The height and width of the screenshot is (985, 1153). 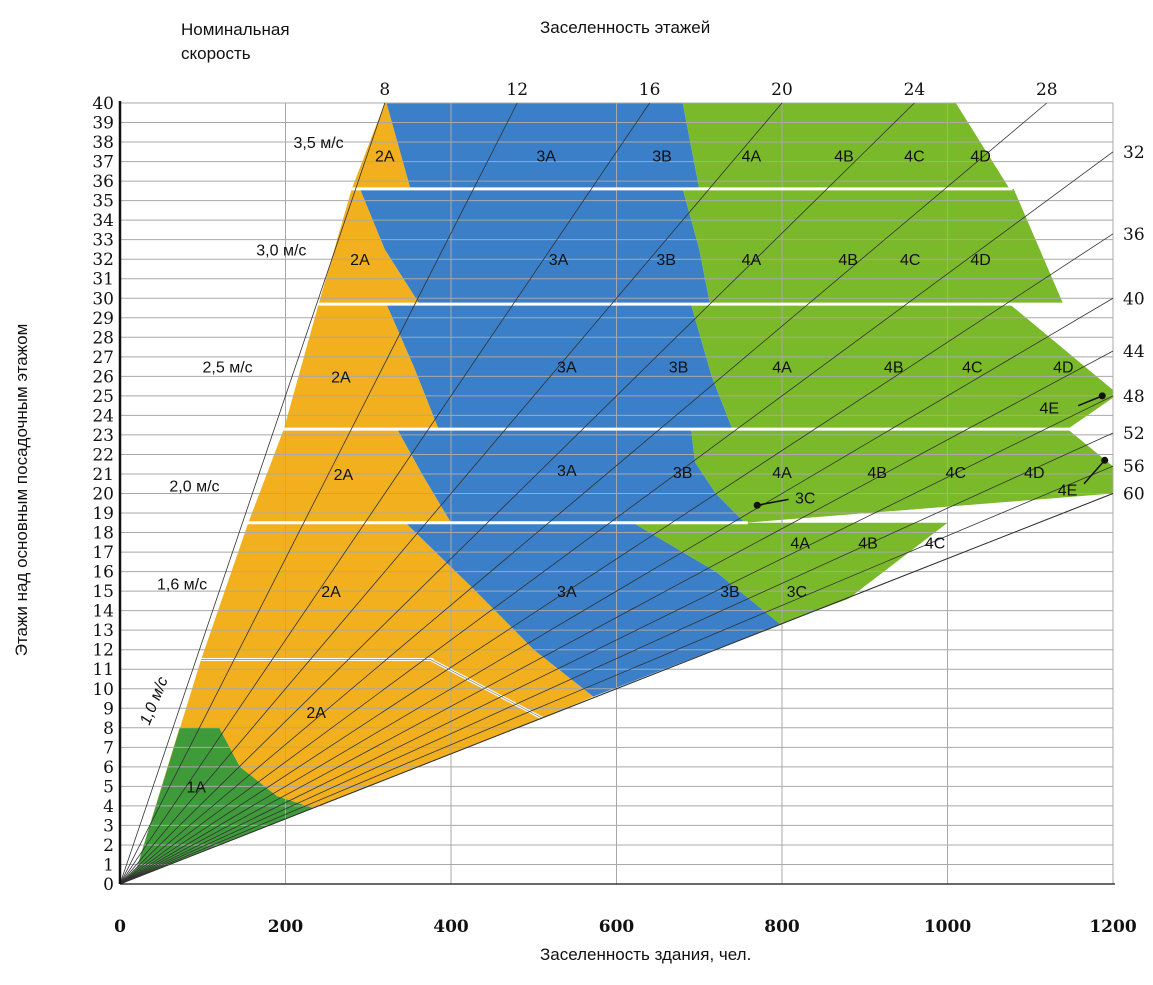 I want to click on y-tick-label-23: 23, so click(x=103, y=436).